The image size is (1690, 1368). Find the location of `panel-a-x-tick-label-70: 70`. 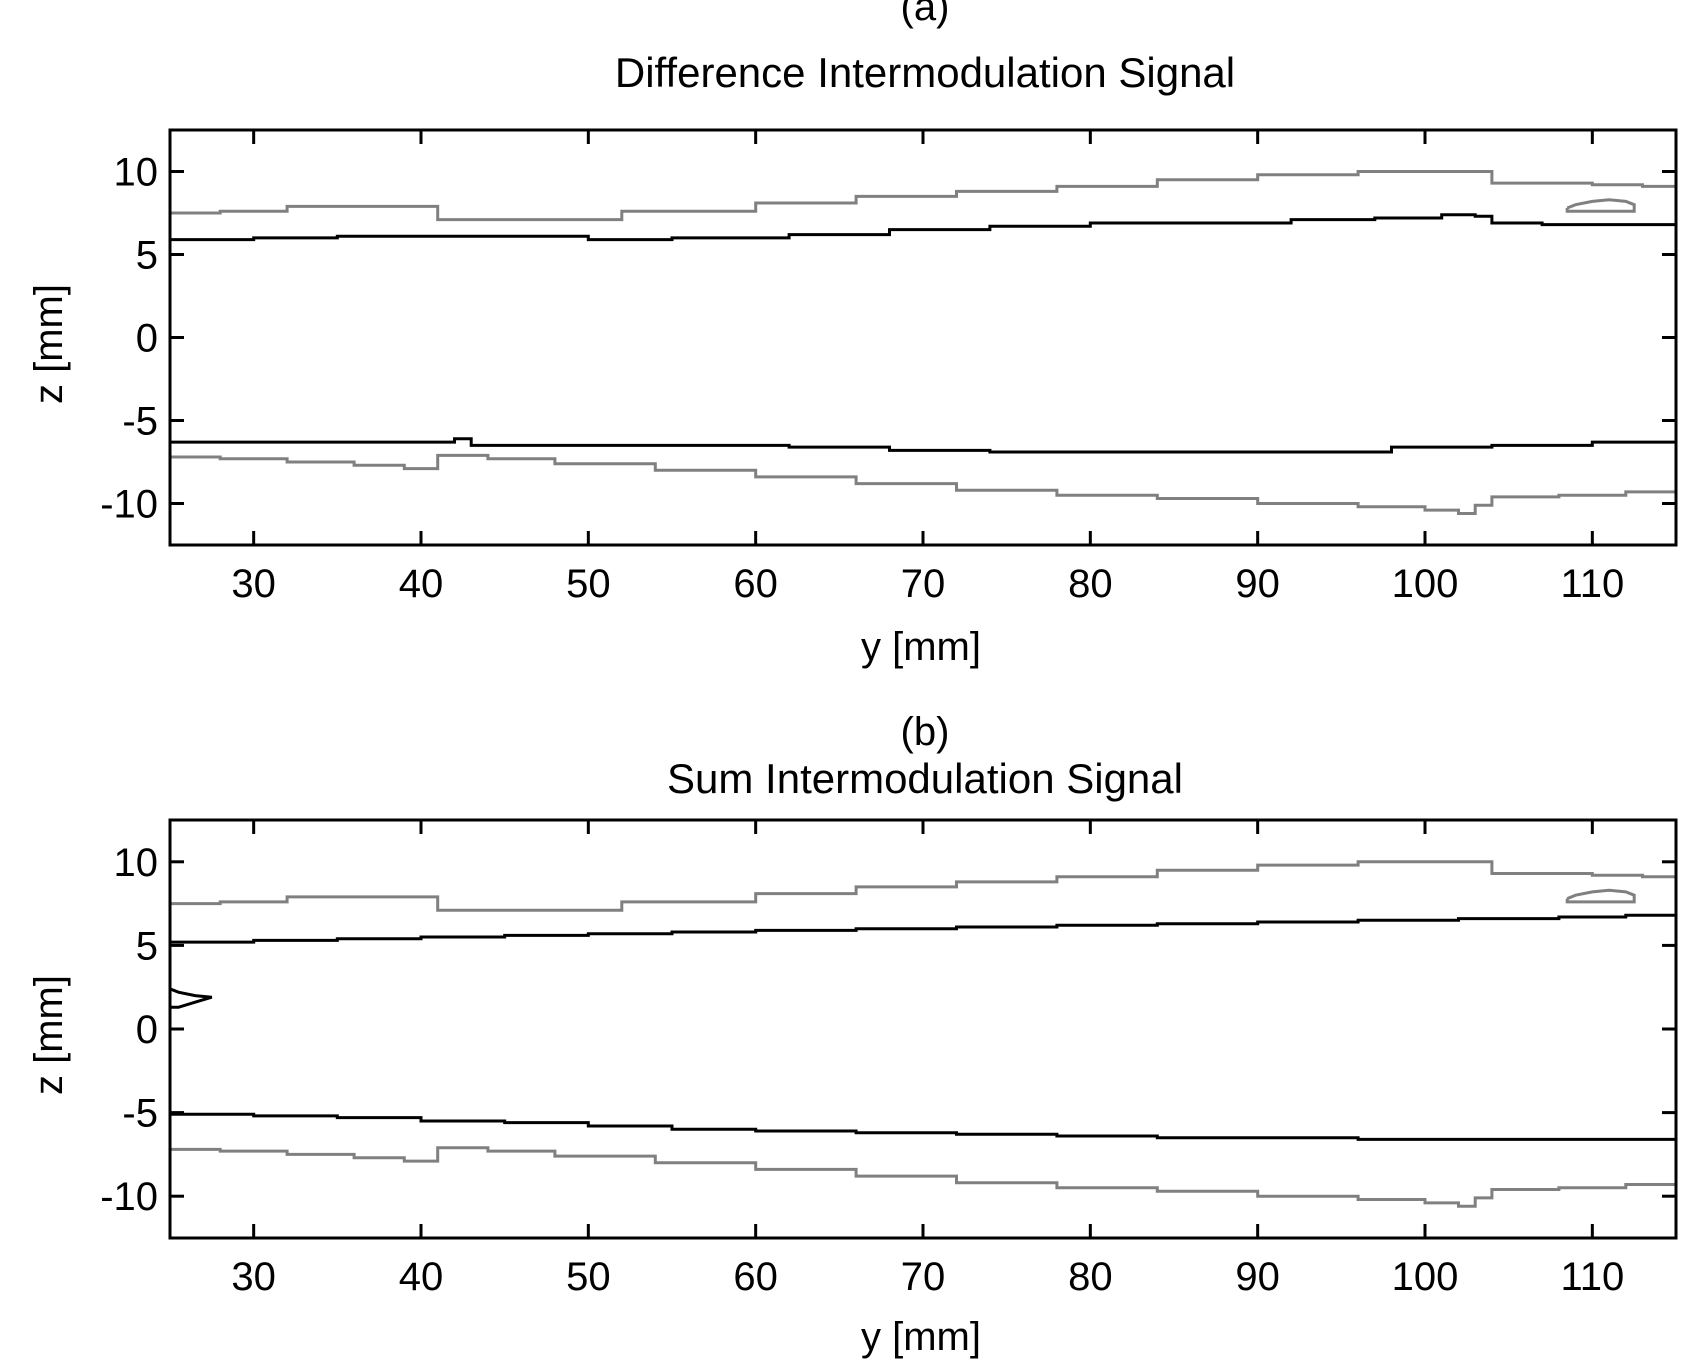

panel-a-x-tick-label-70: 70 is located at coordinates (923, 584).